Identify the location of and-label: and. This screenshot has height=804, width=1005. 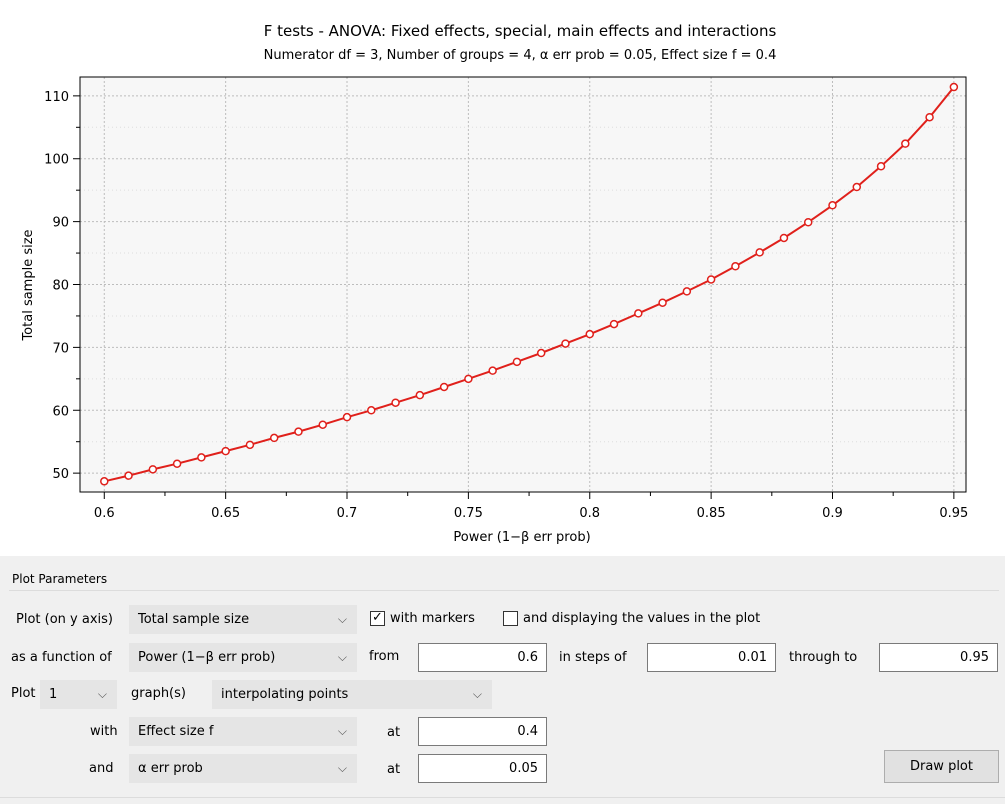
(101, 768).